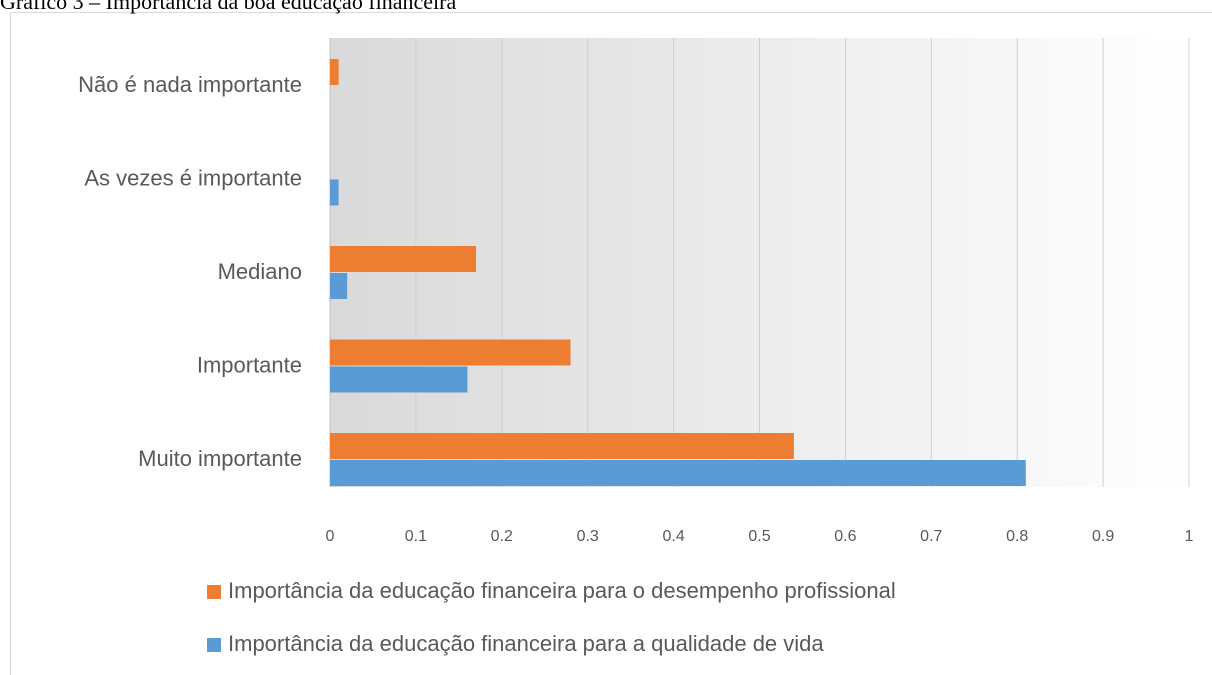 This screenshot has height=675, width=1212. Describe the element at coordinates (1103, 536) in the screenshot. I see `x-tick-label: 0.9` at that location.